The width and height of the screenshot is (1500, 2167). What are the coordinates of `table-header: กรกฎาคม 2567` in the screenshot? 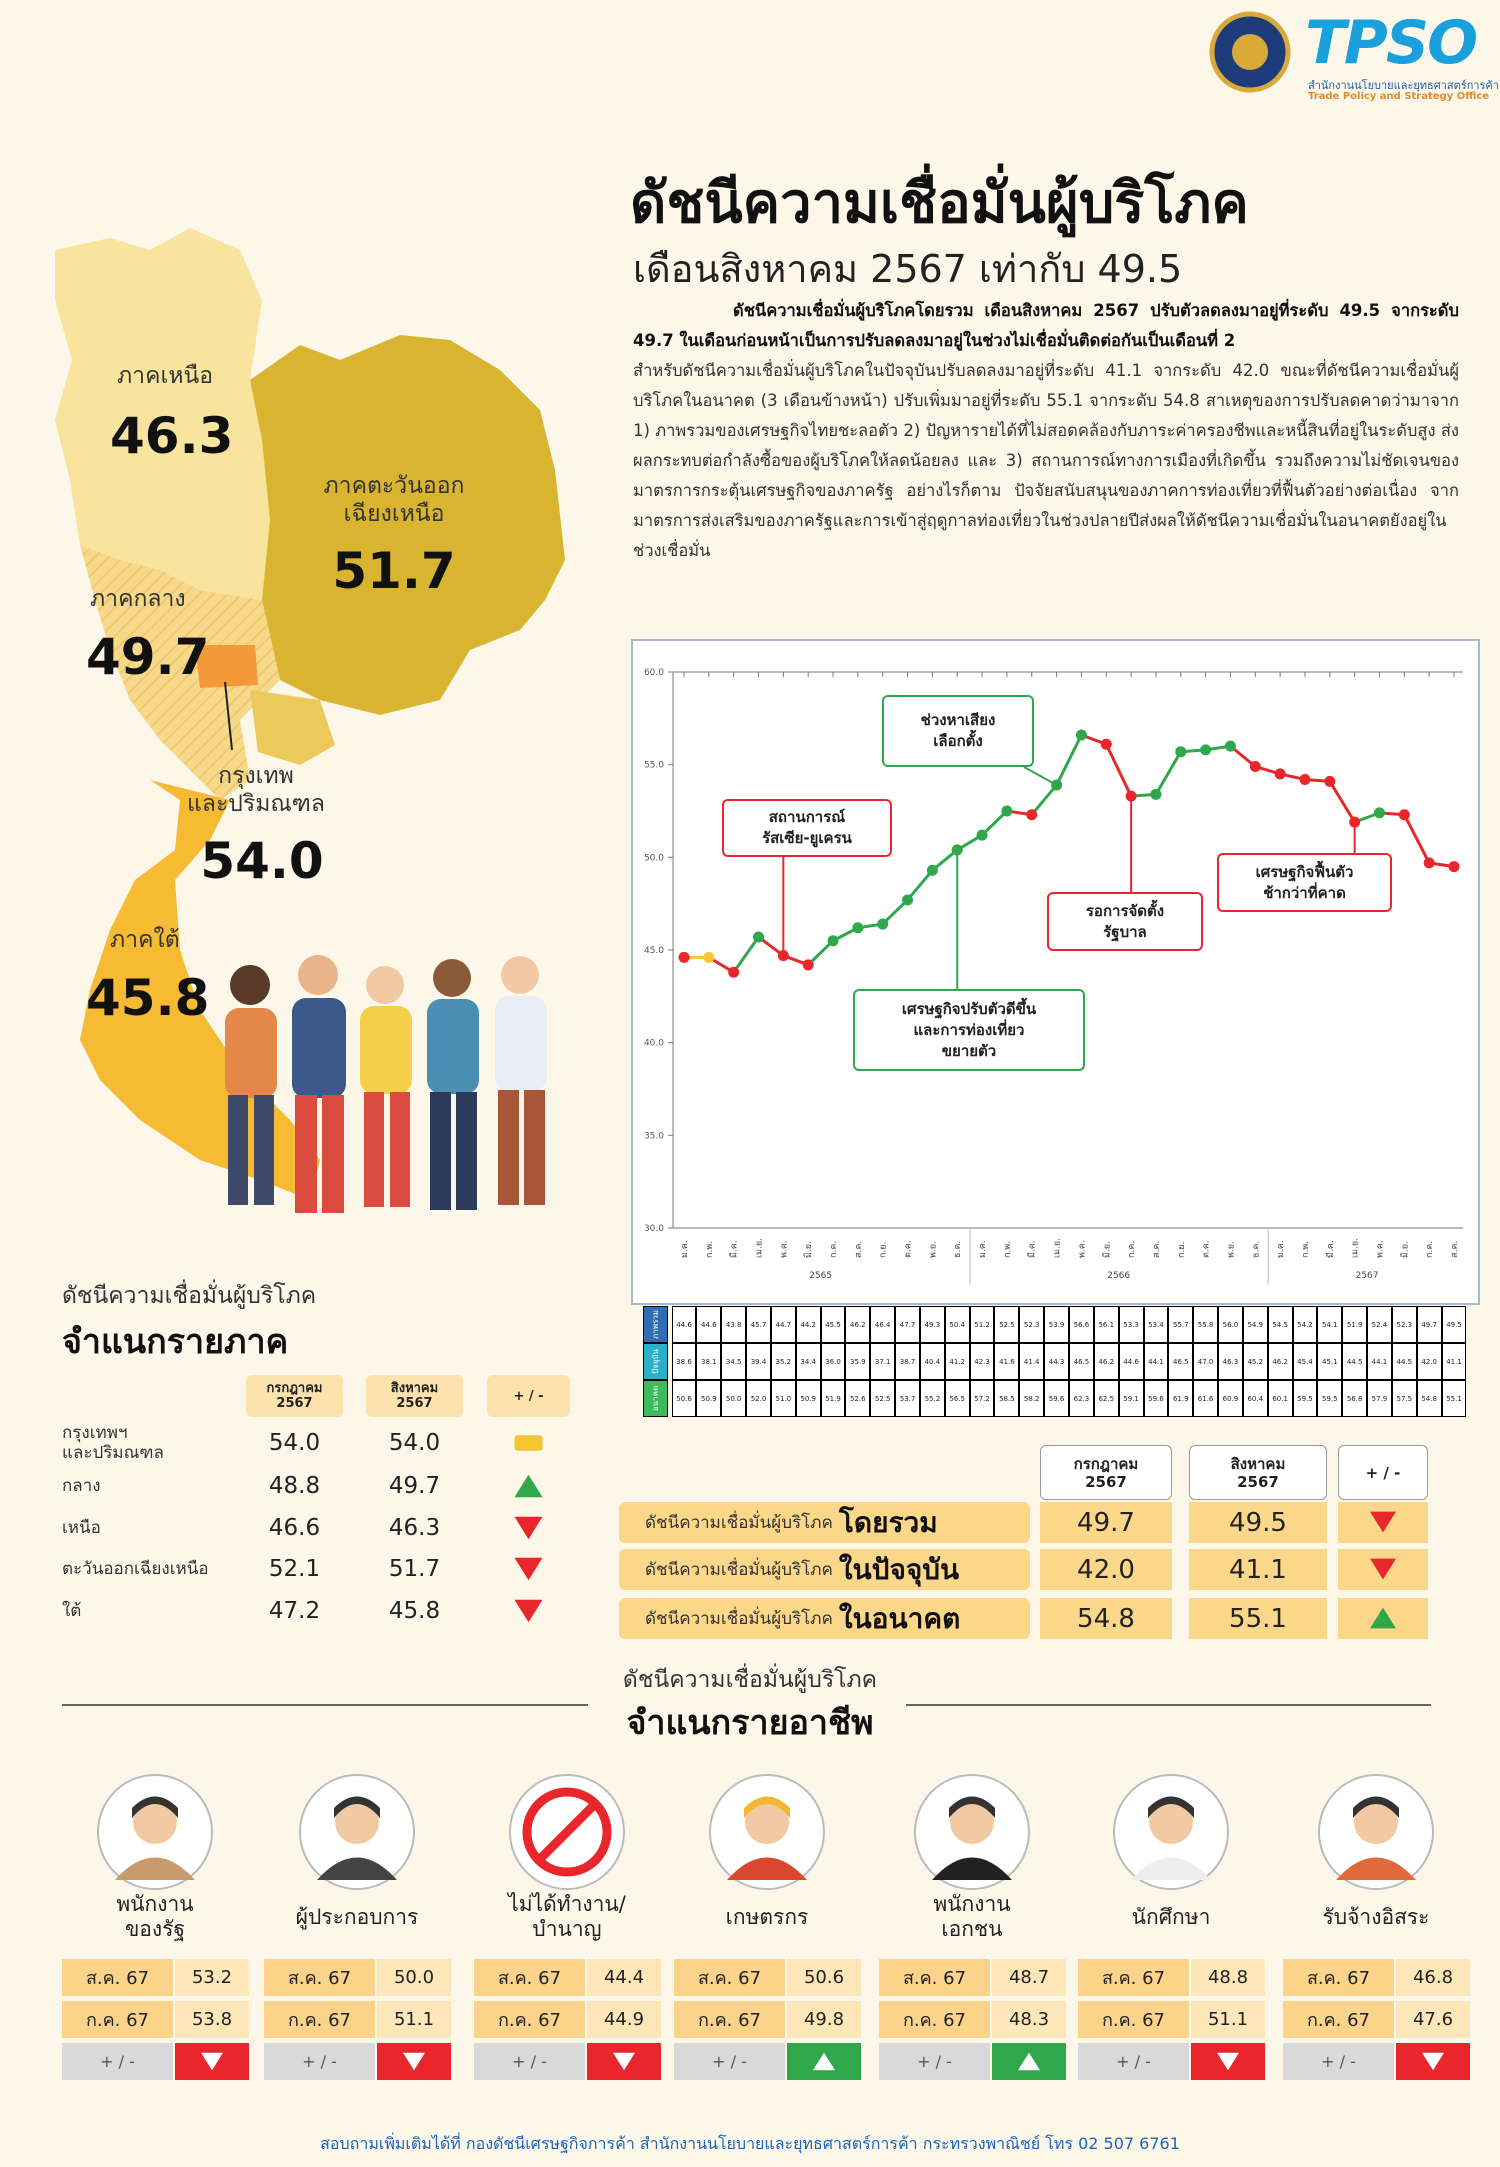 It's located at (294, 1396).